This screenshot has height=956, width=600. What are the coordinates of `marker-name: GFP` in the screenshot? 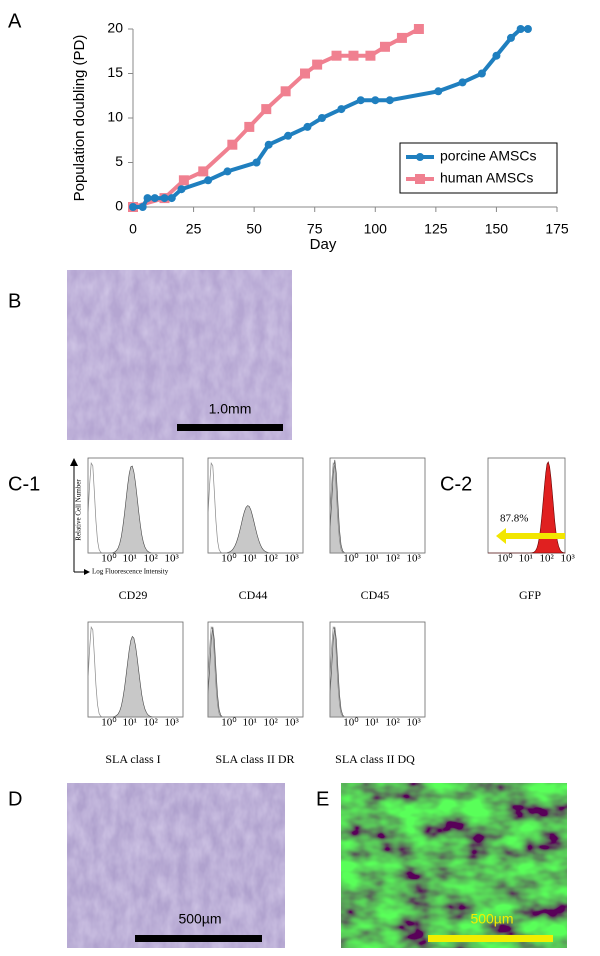 It's located at (530, 595).